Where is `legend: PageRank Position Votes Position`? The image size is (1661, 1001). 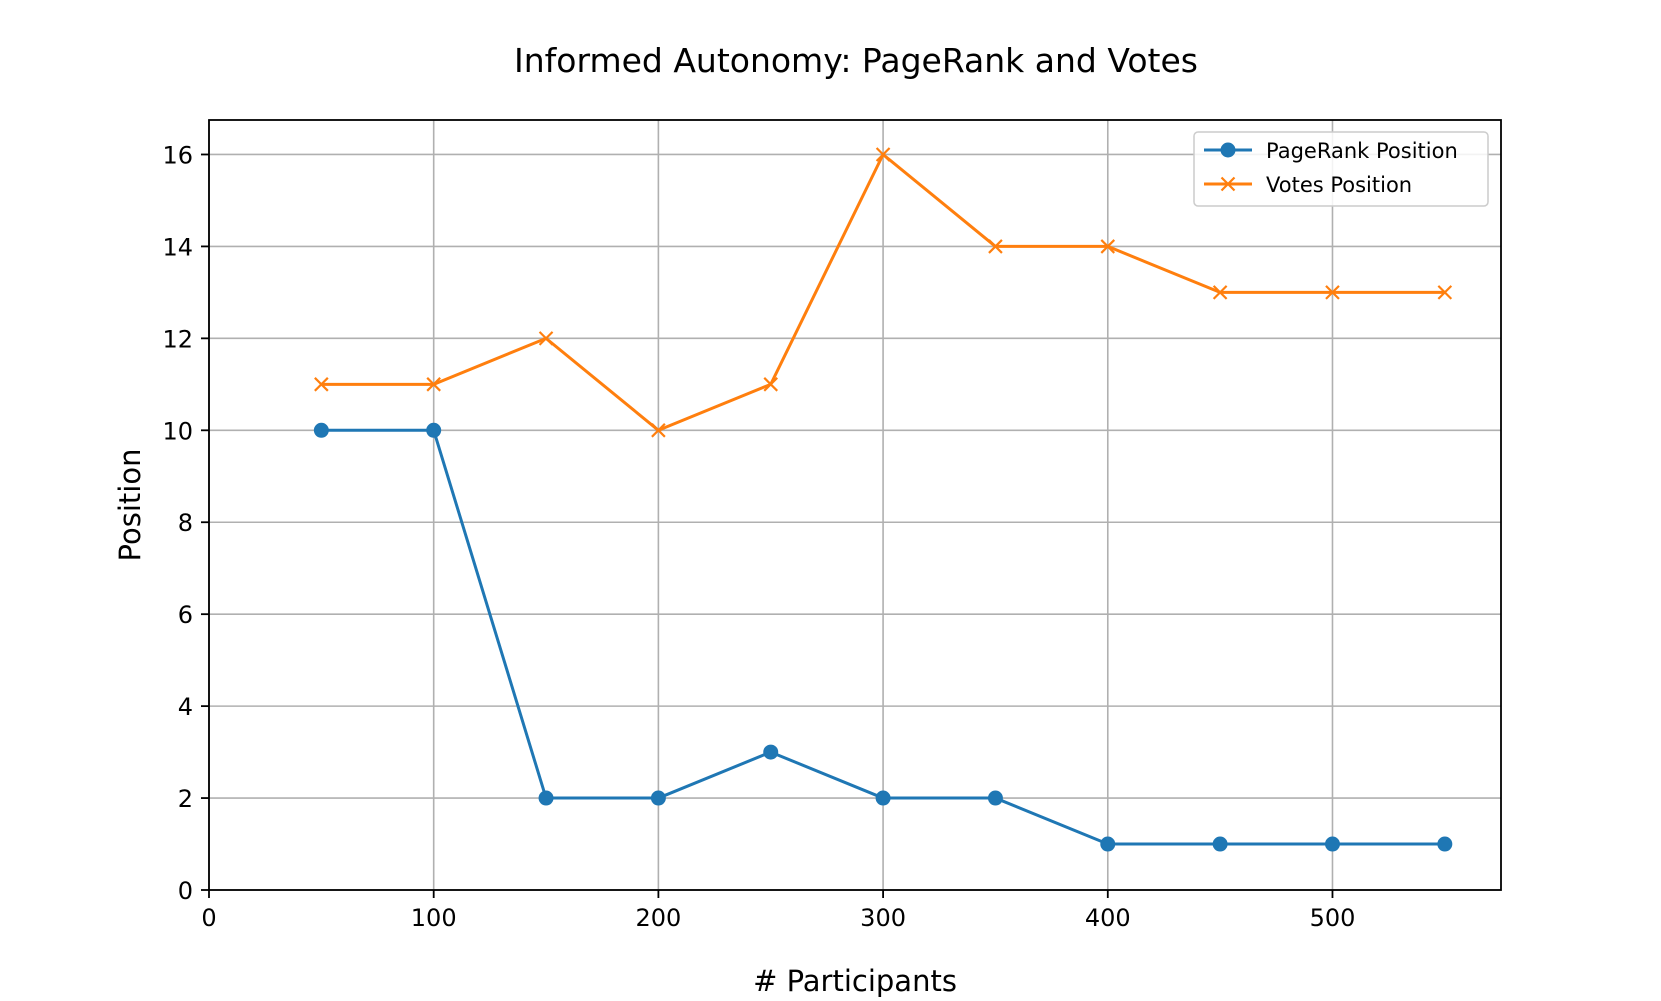
legend: PageRank Position Votes Position is located at coordinates (1341, 169).